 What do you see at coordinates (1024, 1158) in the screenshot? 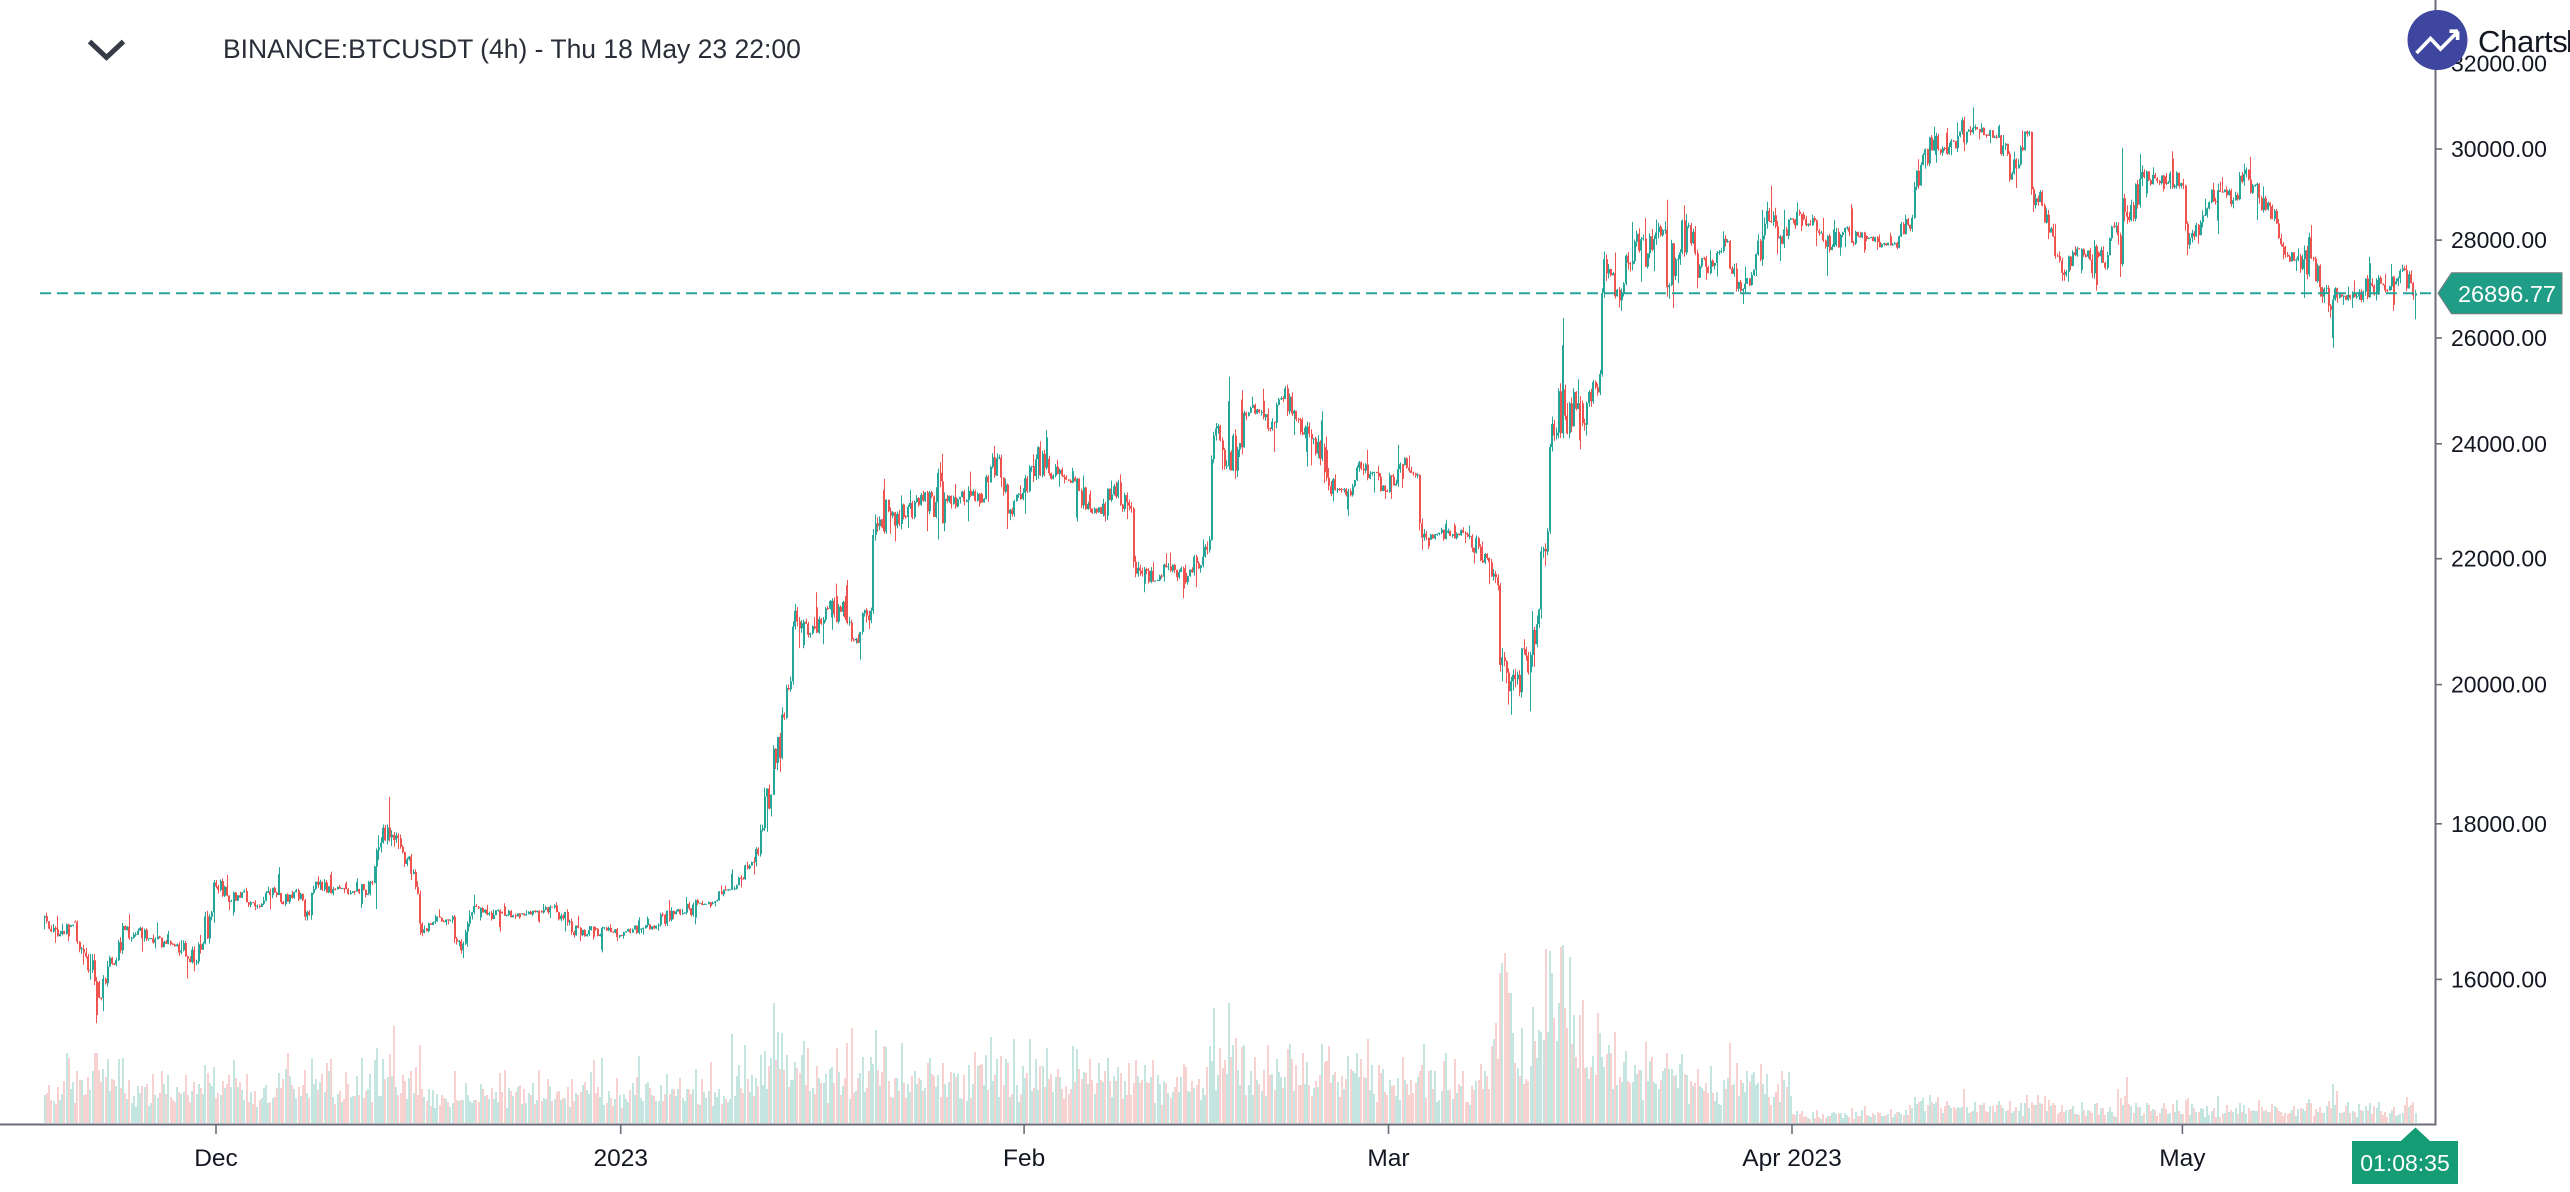
I see `svg-text: Feb` at bounding box center [1024, 1158].